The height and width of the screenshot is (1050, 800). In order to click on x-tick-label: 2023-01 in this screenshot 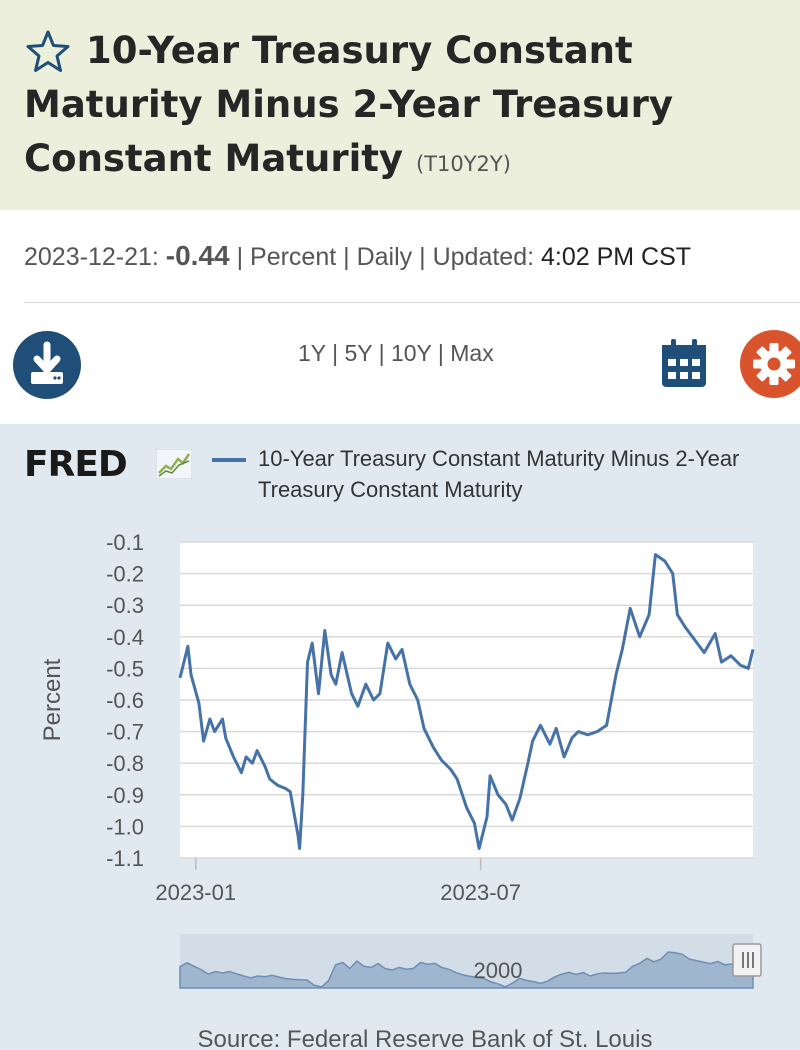, I will do `click(195, 892)`.